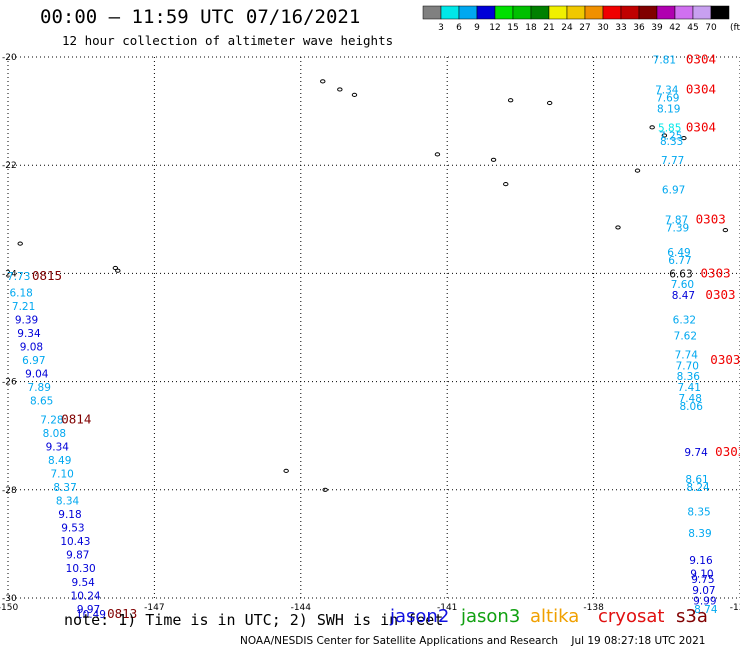 The width and height of the screenshot is (740, 650). I want to click on swh-value: 9.07, so click(703, 591).